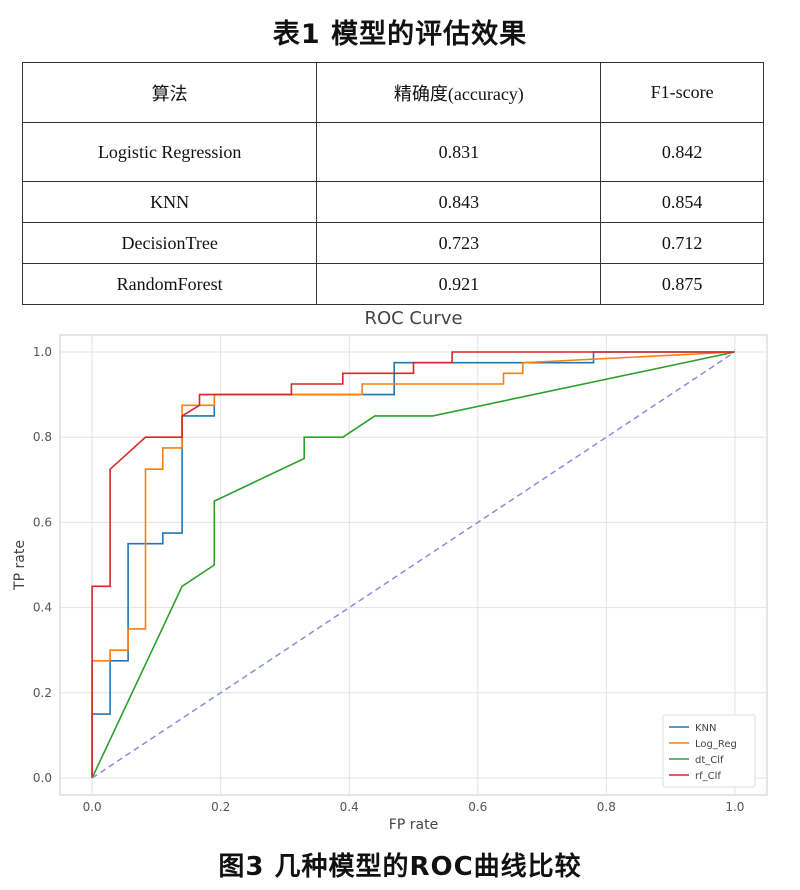 This screenshot has width=800, height=890. What do you see at coordinates (169, 92) in the screenshot?
I see `header-algorithm: 算法` at bounding box center [169, 92].